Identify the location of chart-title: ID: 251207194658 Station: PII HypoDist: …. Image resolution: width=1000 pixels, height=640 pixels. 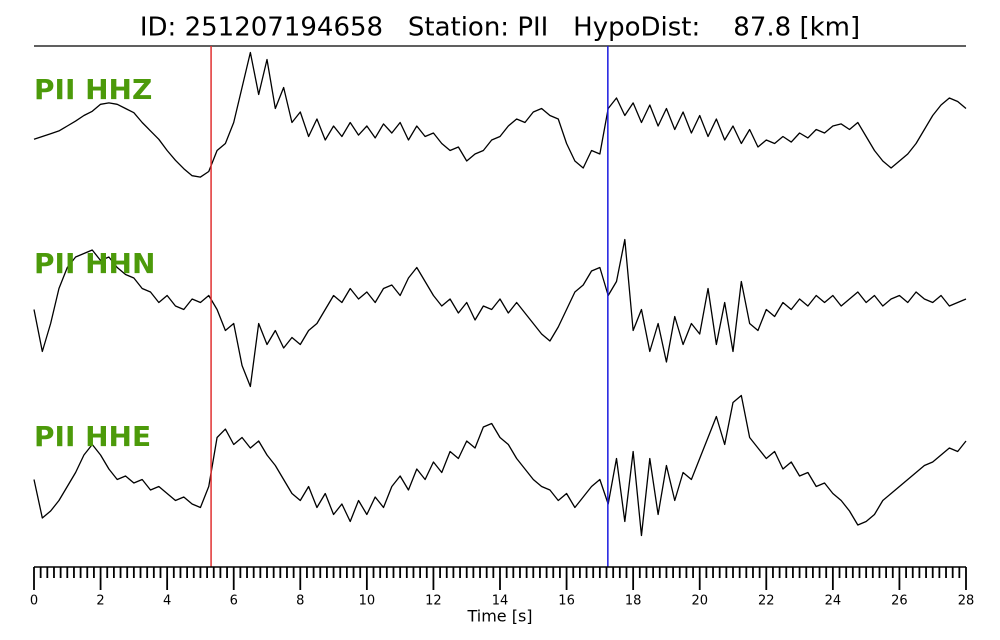
(500, 28).